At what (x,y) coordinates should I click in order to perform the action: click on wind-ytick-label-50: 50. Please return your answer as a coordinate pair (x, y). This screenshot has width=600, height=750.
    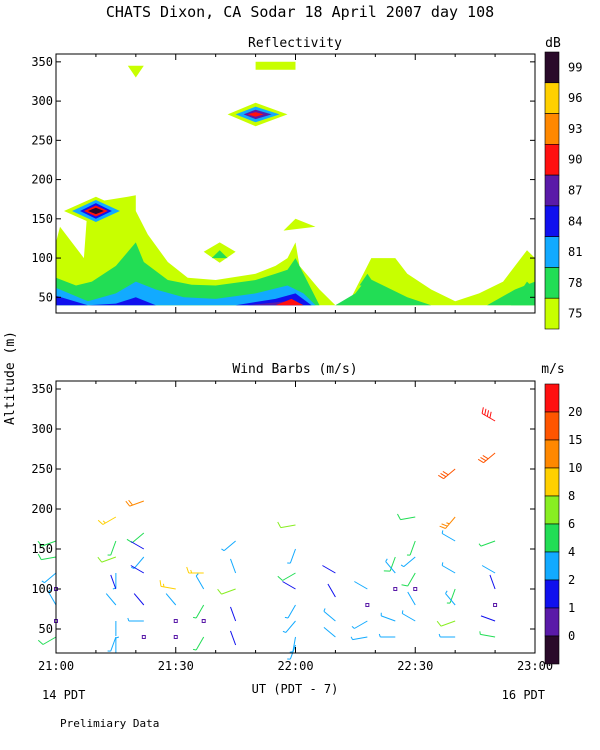
    Looking at the image, I should click on (46, 629).